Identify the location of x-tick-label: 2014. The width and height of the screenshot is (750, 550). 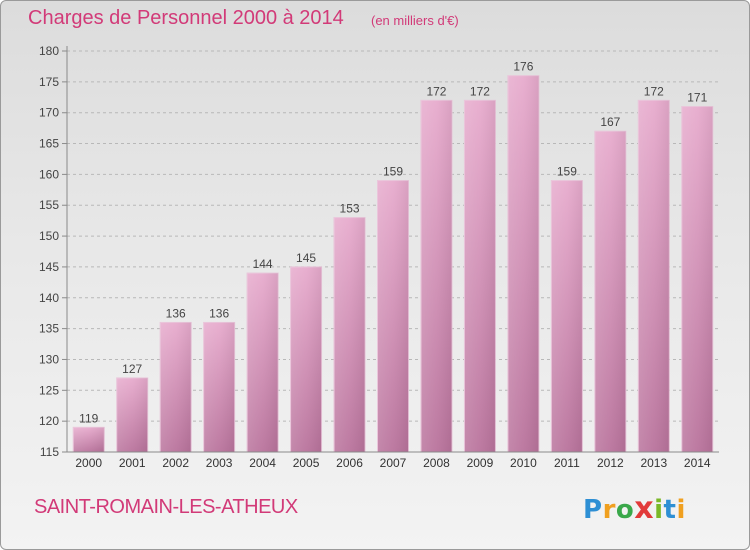
(697, 463).